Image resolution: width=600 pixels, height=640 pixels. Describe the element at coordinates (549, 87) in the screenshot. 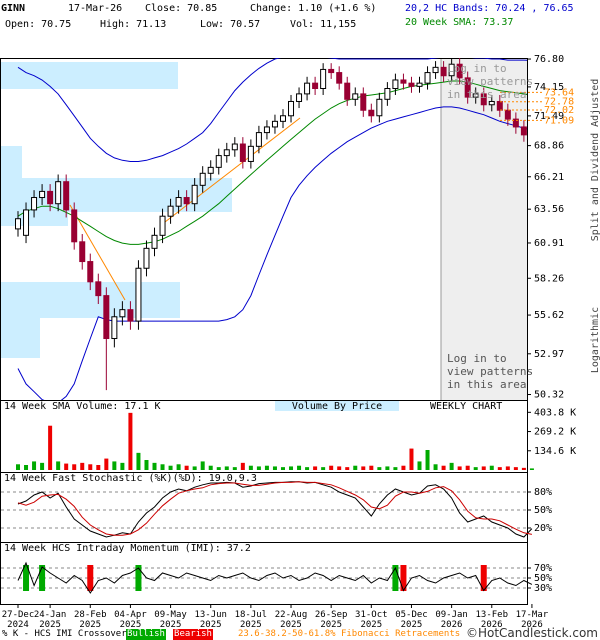

I see `y-tick-label: 74.15` at that location.